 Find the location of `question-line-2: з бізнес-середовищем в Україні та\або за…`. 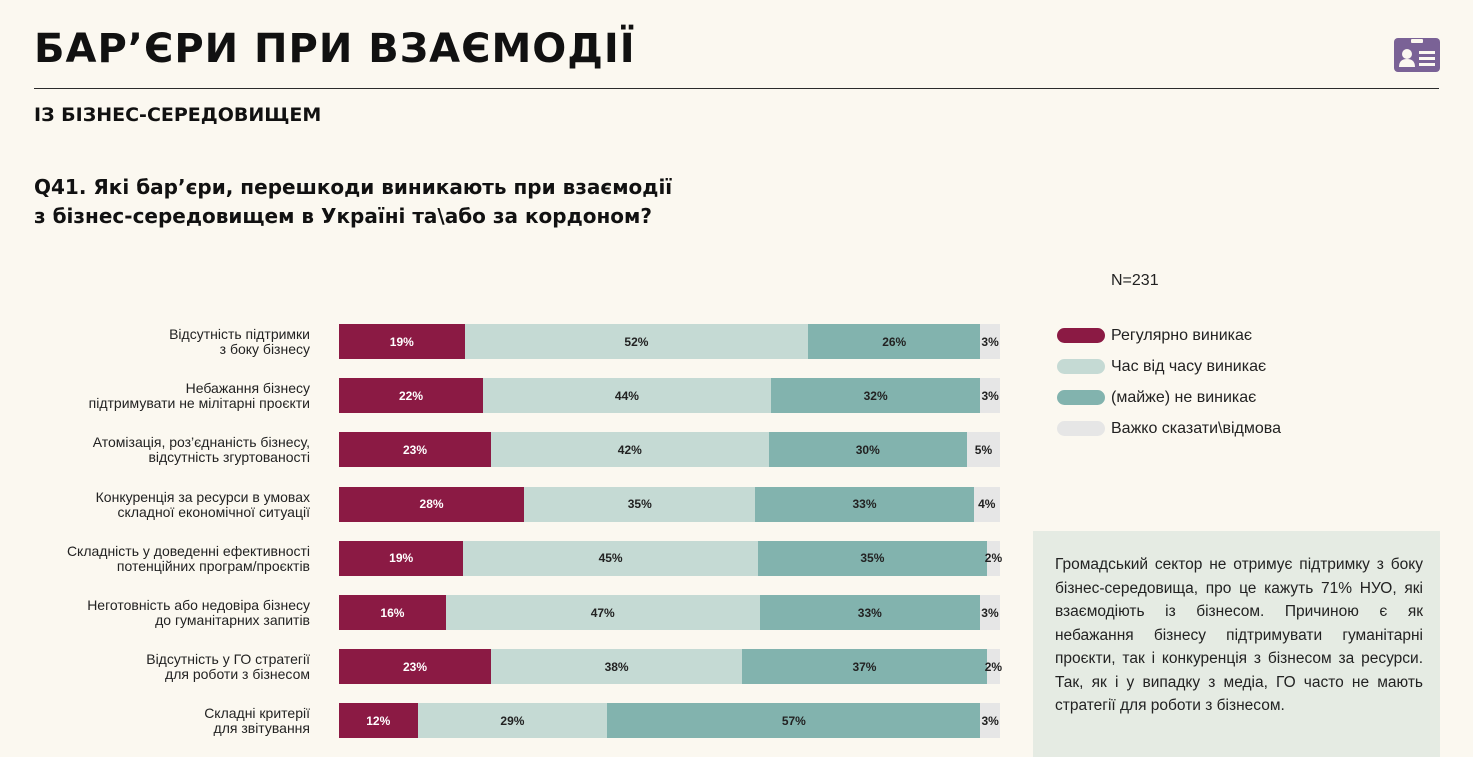

question-line-2: з бізнес-середовищем в Україні та\або за… is located at coordinates (343, 216).